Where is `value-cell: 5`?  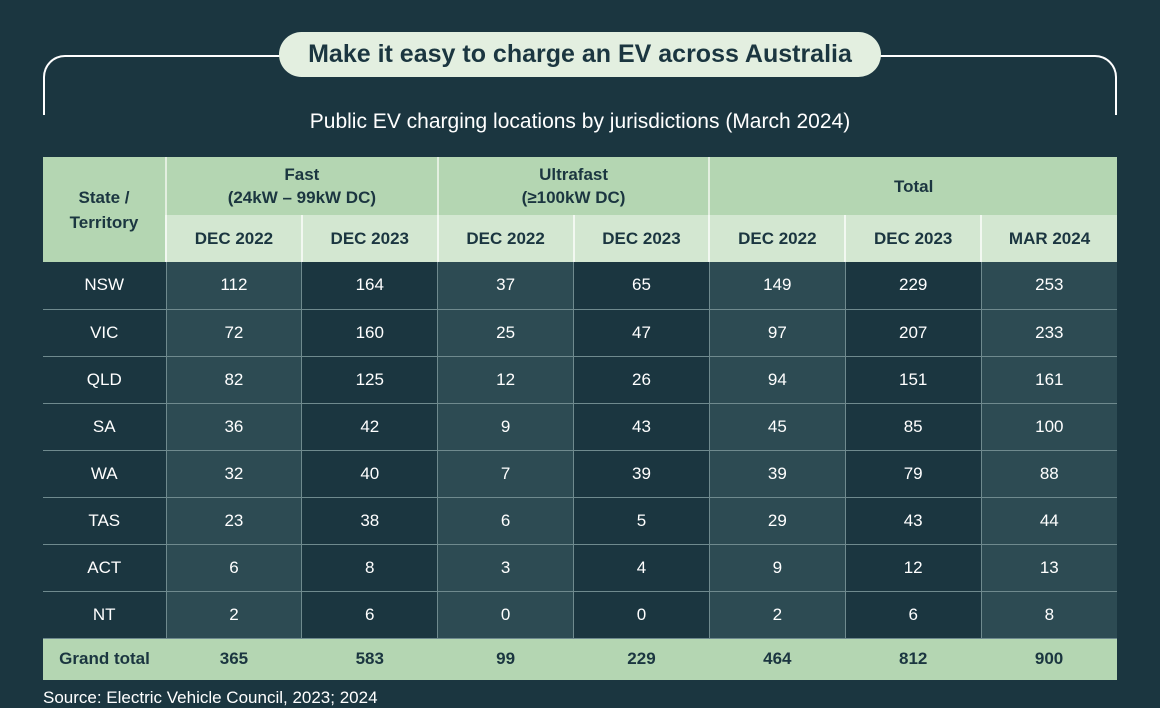 value-cell: 5 is located at coordinates (641, 521).